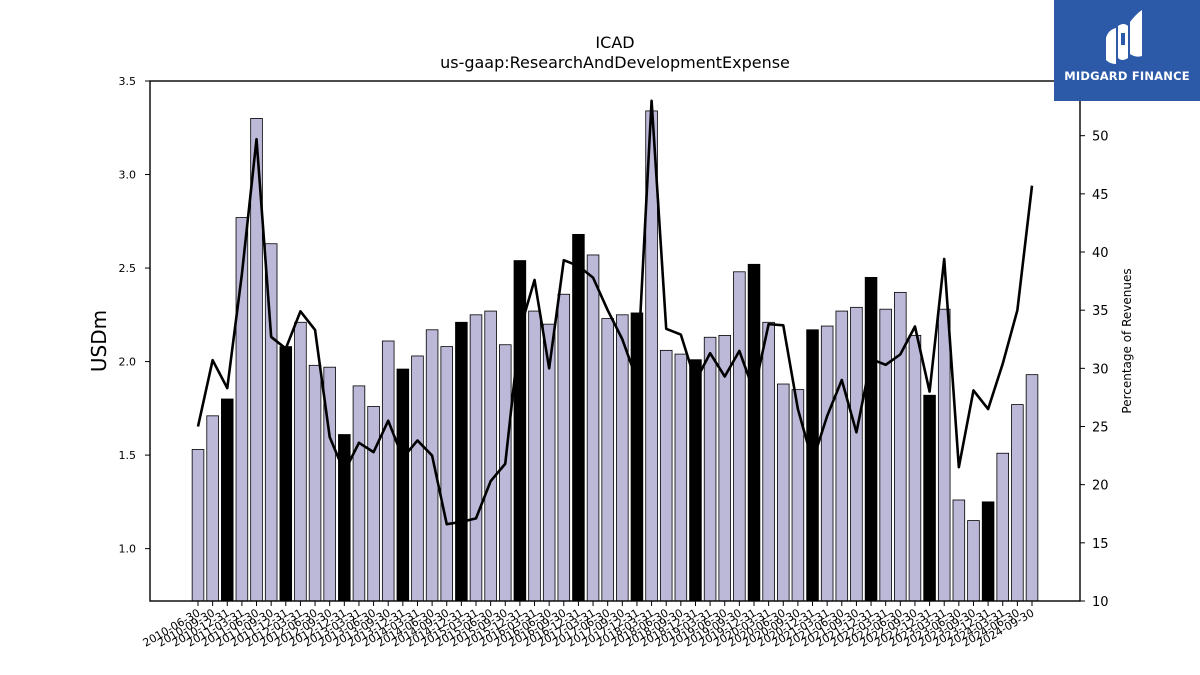  I want to click on brand-logo: MIDGARD FINANCE, so click(1127, 50).